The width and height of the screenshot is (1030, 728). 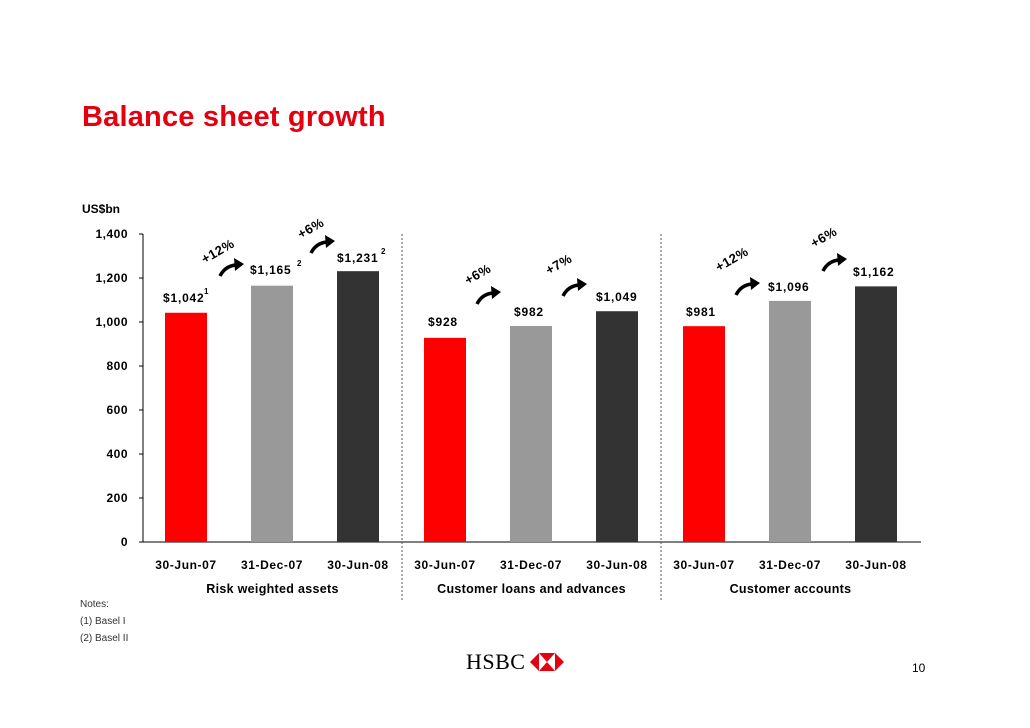 What do you see at coordinates (104, 638) in the screenshot?
I see `note-item: (2) Basel II` at bounding box center [104, 638].